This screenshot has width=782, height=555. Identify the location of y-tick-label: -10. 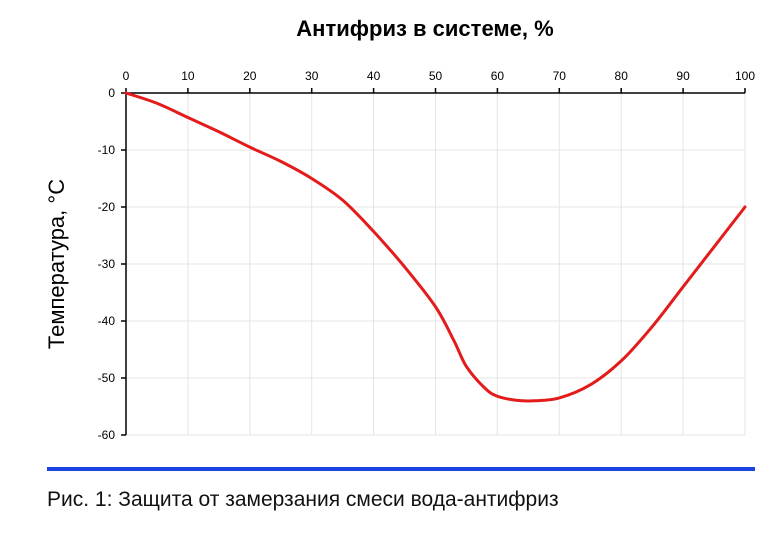
(107, 150).